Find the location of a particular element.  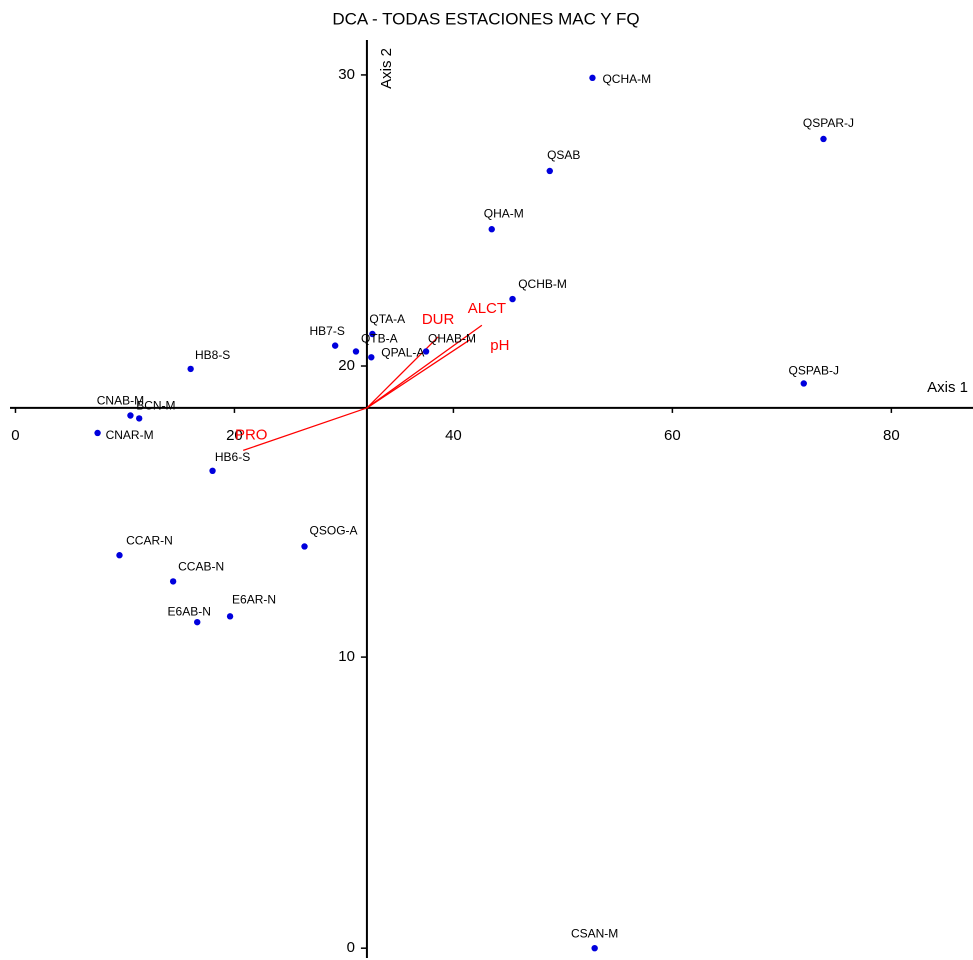

point-label: CCAR-N is located at coordinates (149, 540).